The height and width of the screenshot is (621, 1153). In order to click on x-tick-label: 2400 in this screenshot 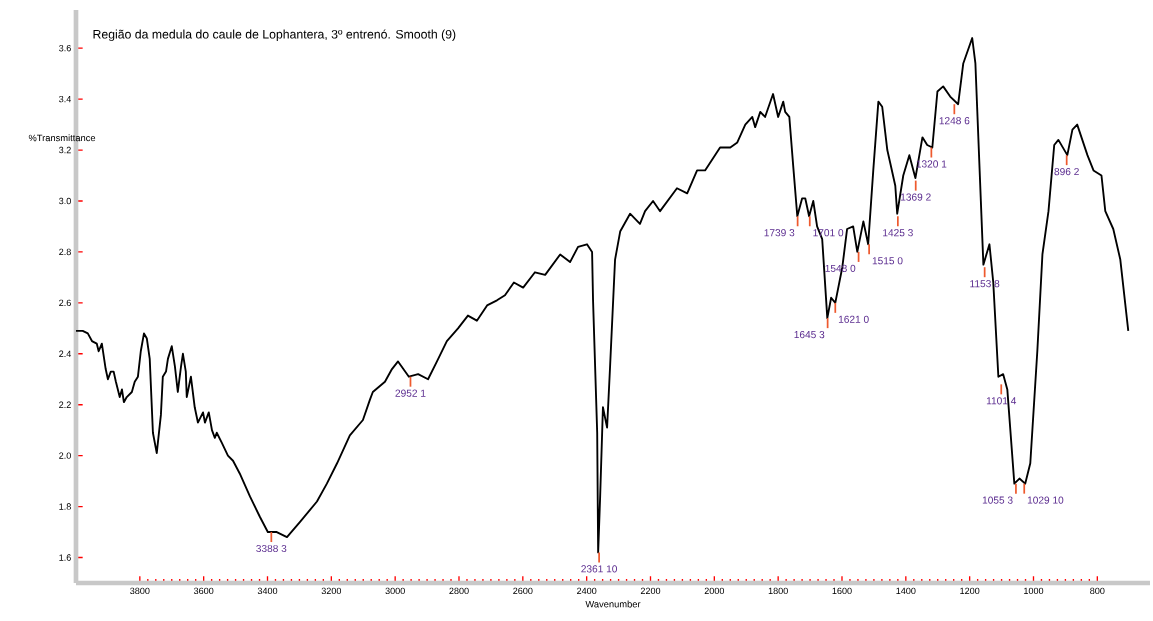, I will do `click(587, 591)`.